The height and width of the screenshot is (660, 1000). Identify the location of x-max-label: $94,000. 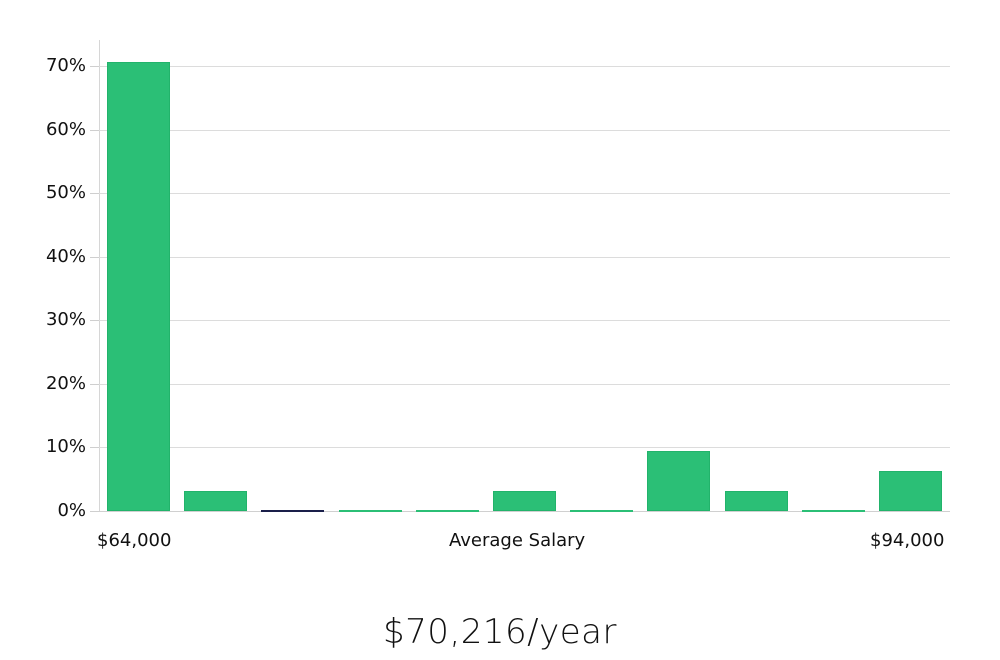
(907, 540).